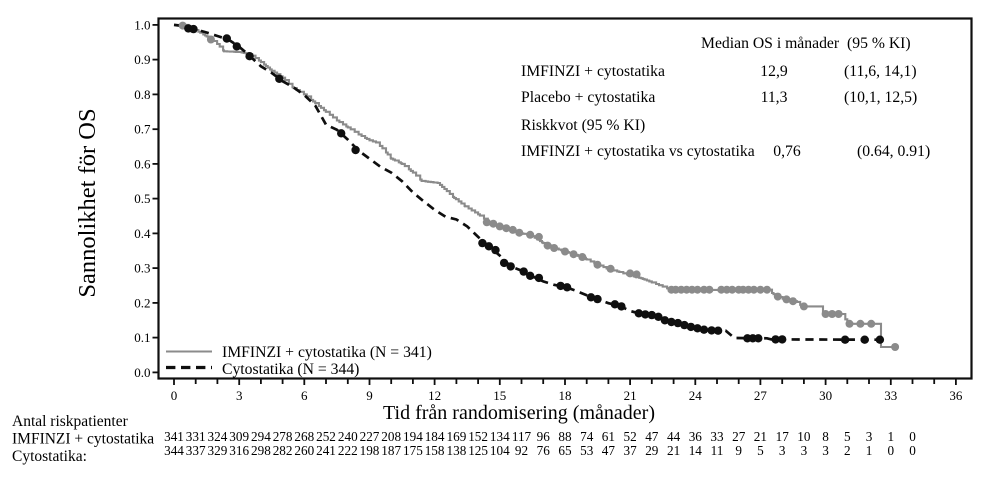 Image resolution: width=990 pixels, height=498 pixels. Describe the element at coordinates (583, 125) in the screenshot. I see `svg-text: Riskkvot (95 % KI)` at that location.